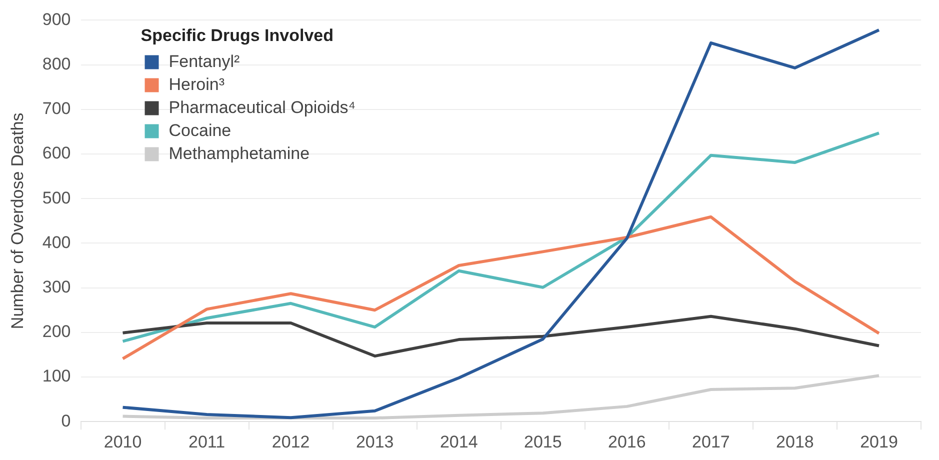 This screenshot has width=939, height=460. What do you see at coordinates (459, 442) in the screenshot?
I see `x-tick-label: 2014` at bounding box center [459, 442].